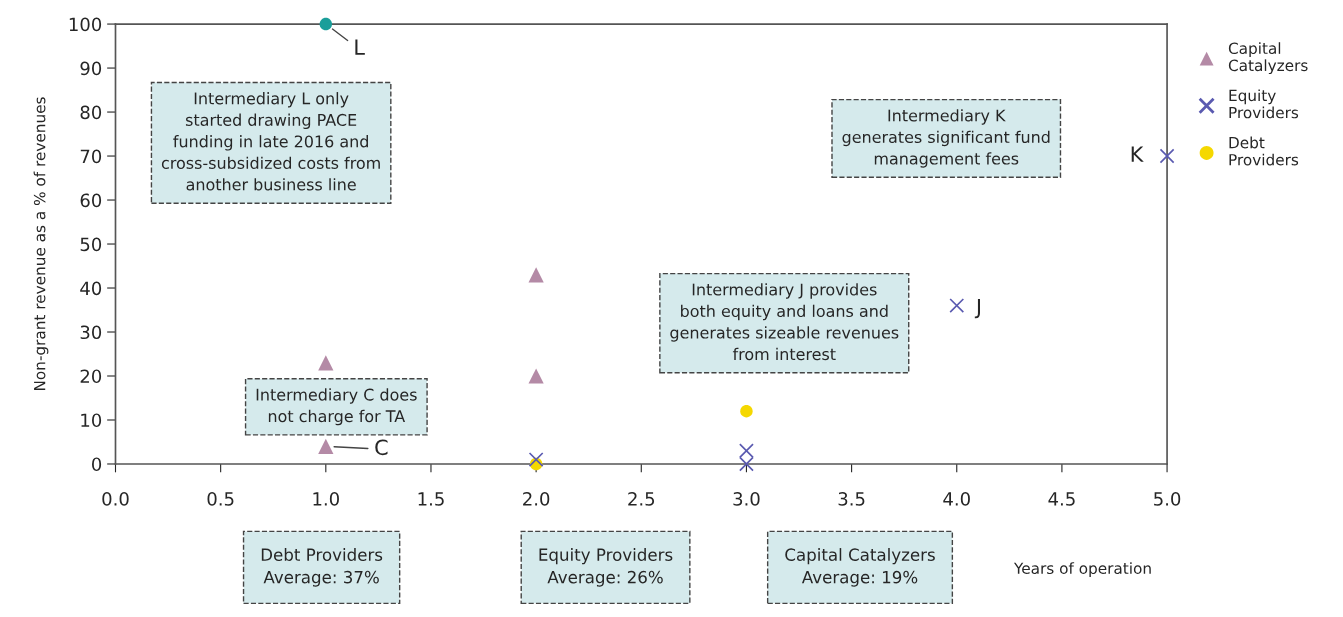 The width and height of the screenshot is (1343, 617). Describe the element at coordinates (1137, 154) in the screenshot. I see `annotation: K` at that location.